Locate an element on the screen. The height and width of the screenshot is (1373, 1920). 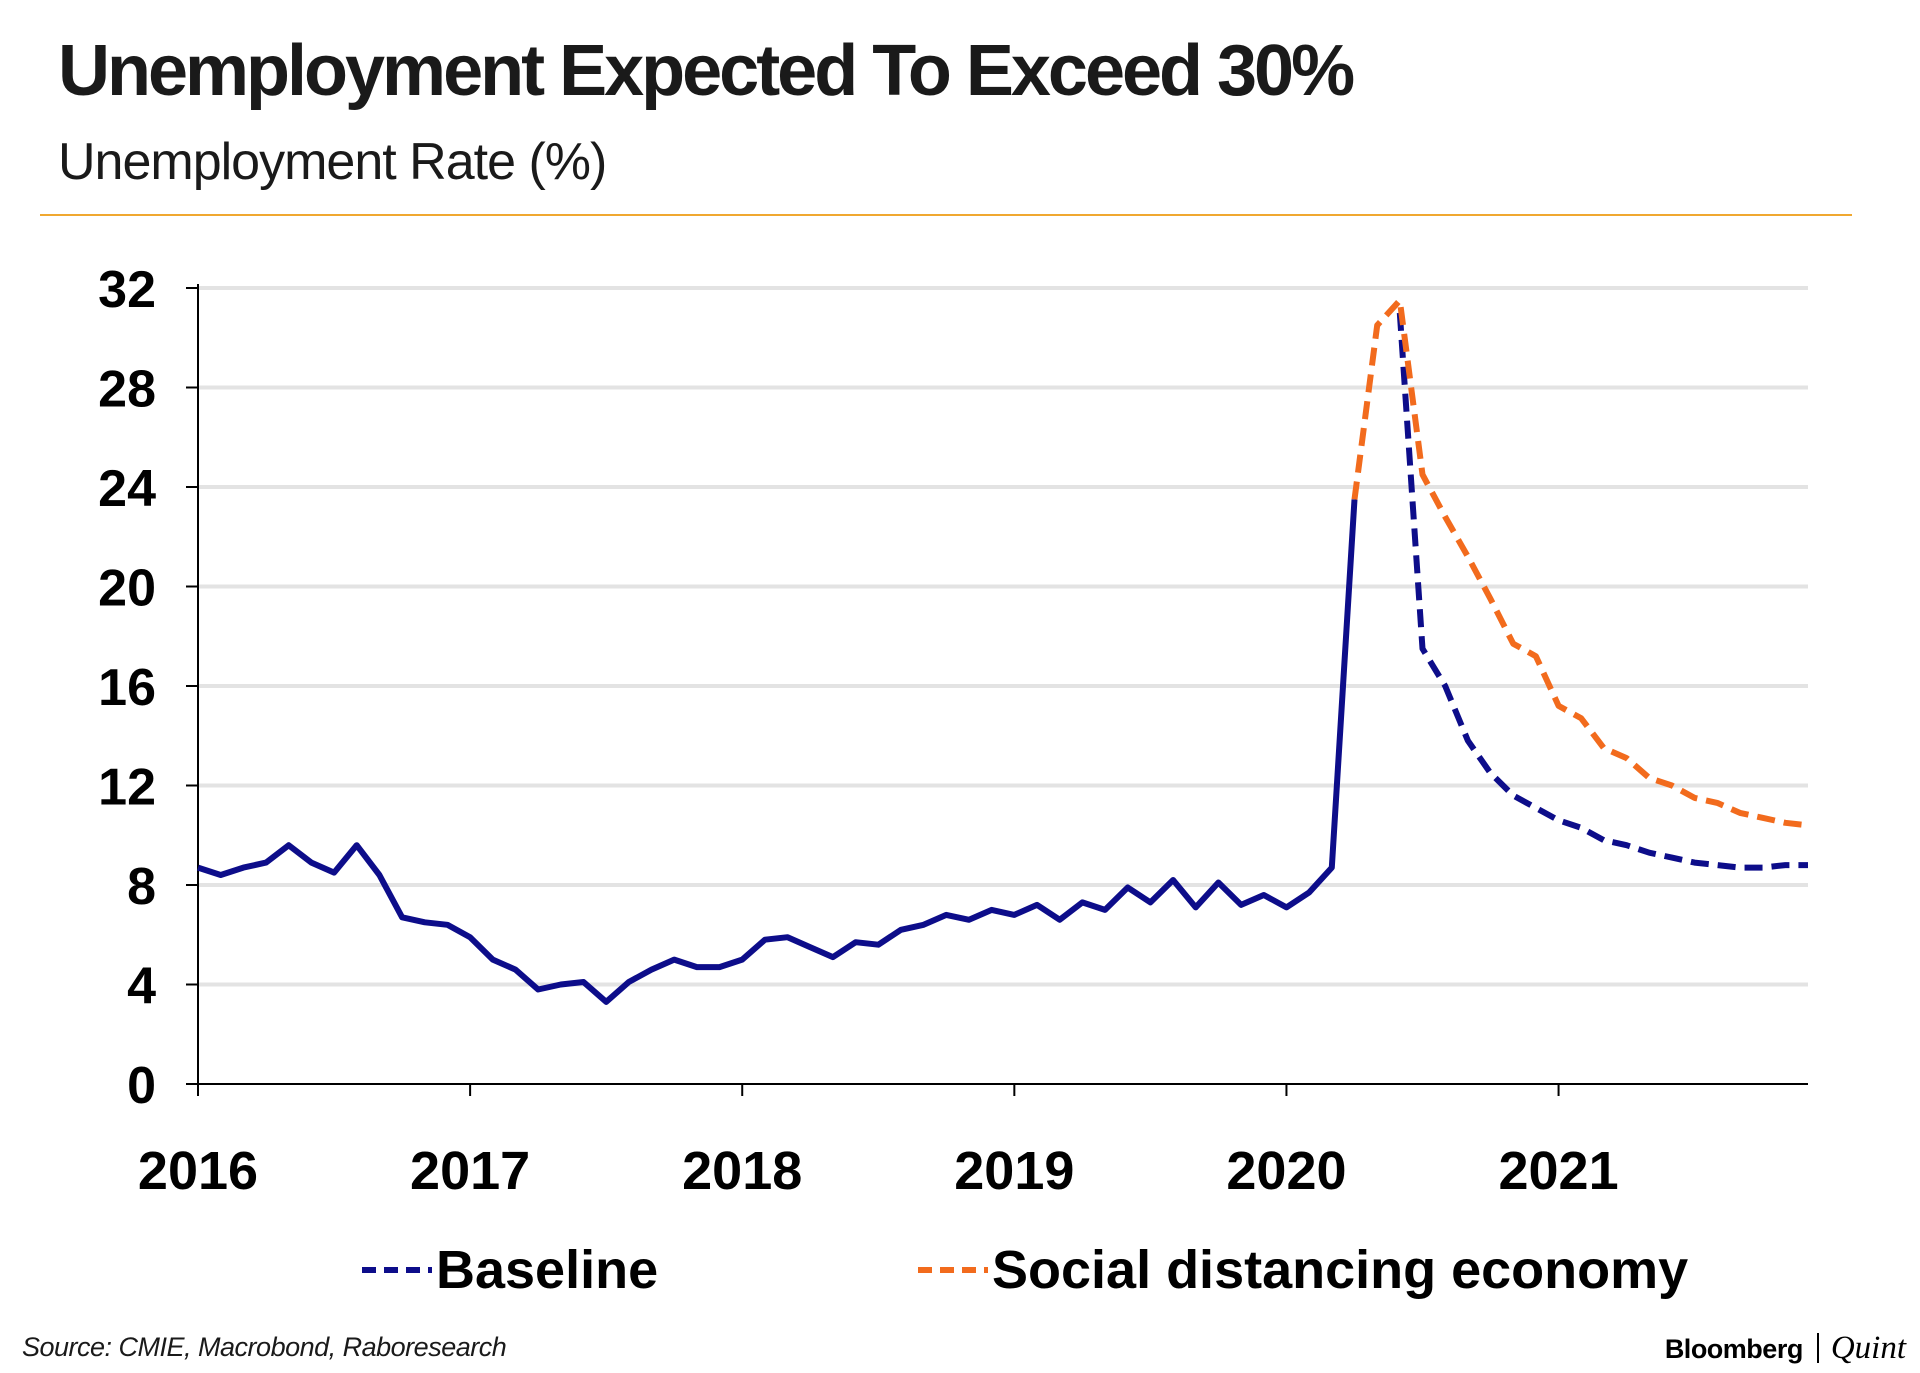
y-tick-label: 4 is located at coordinates (141, 987).